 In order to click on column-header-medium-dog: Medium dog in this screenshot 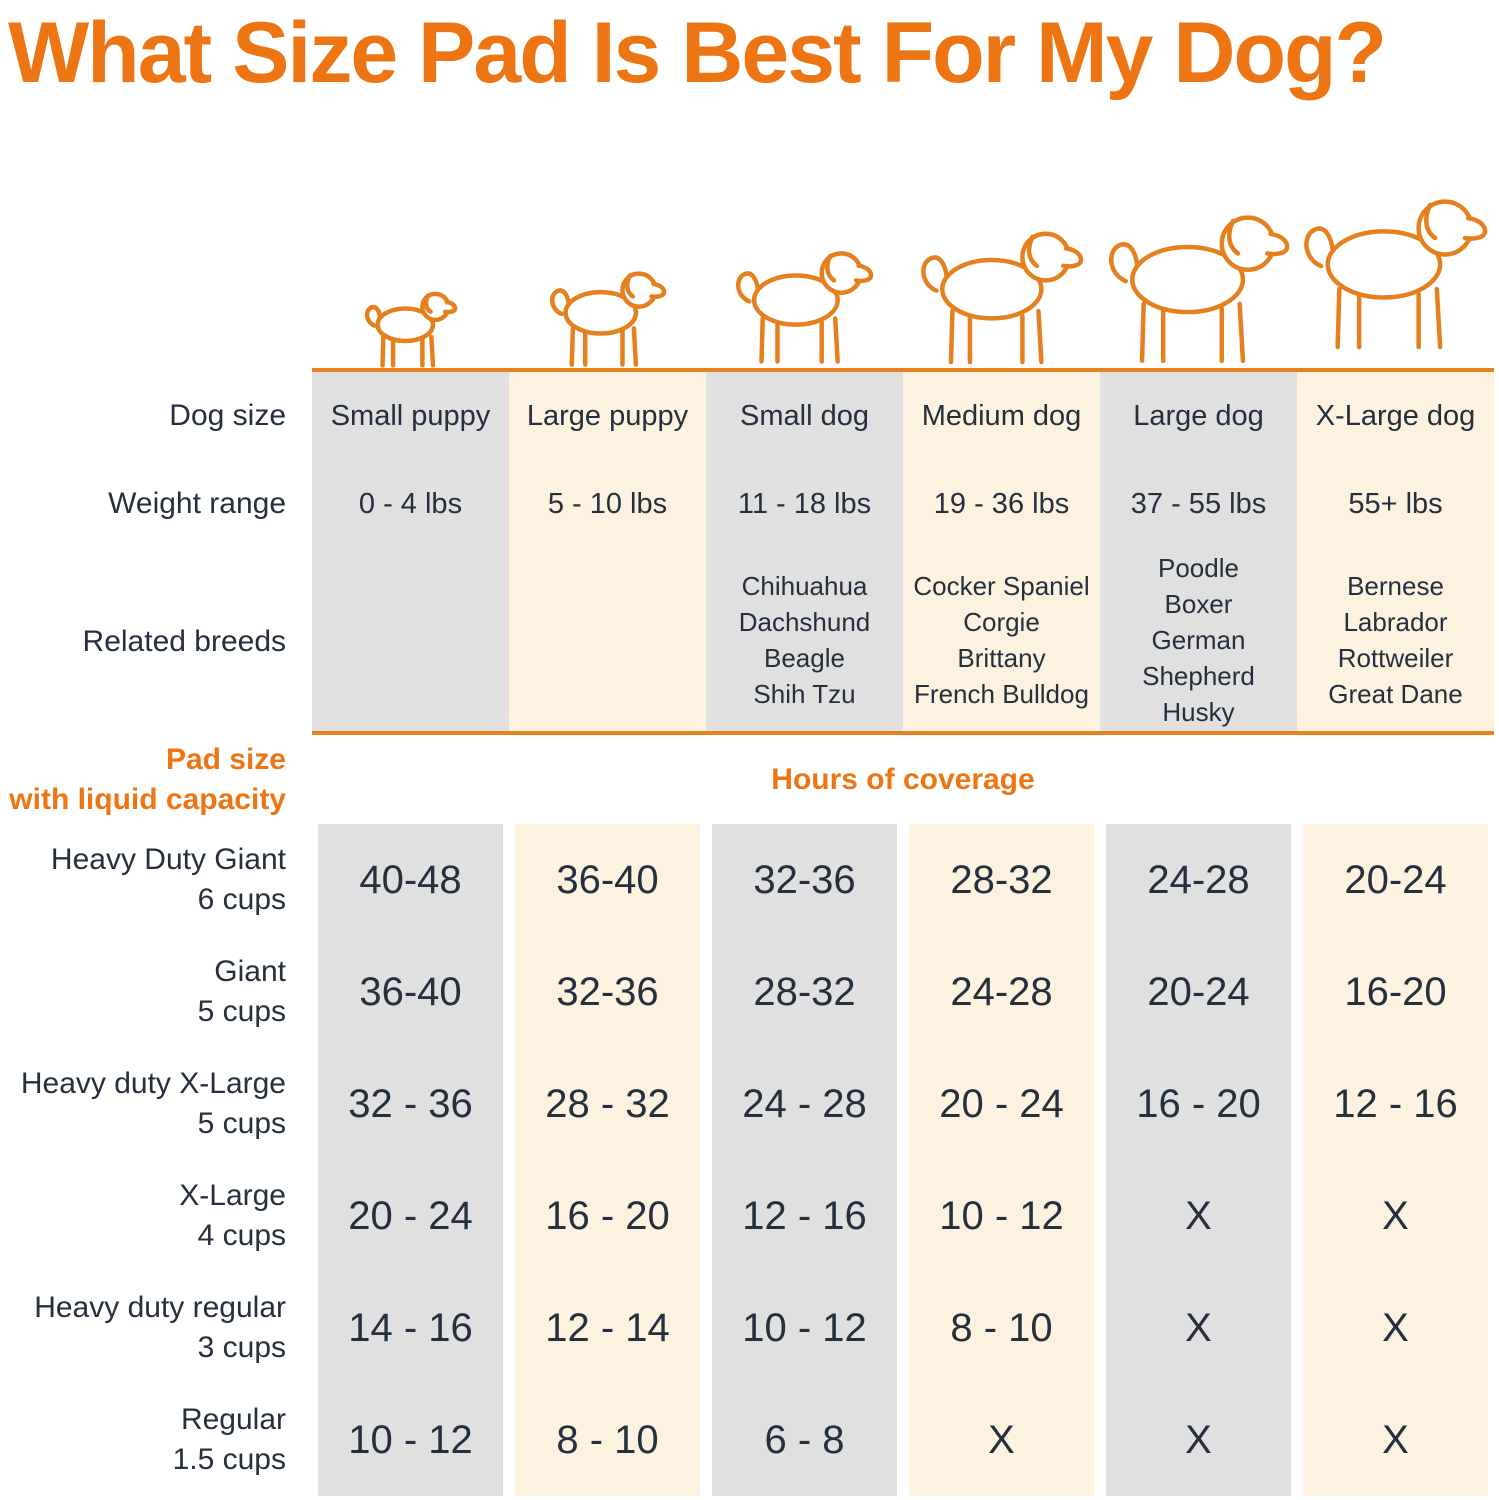, I will do `click(1001, 416)`.